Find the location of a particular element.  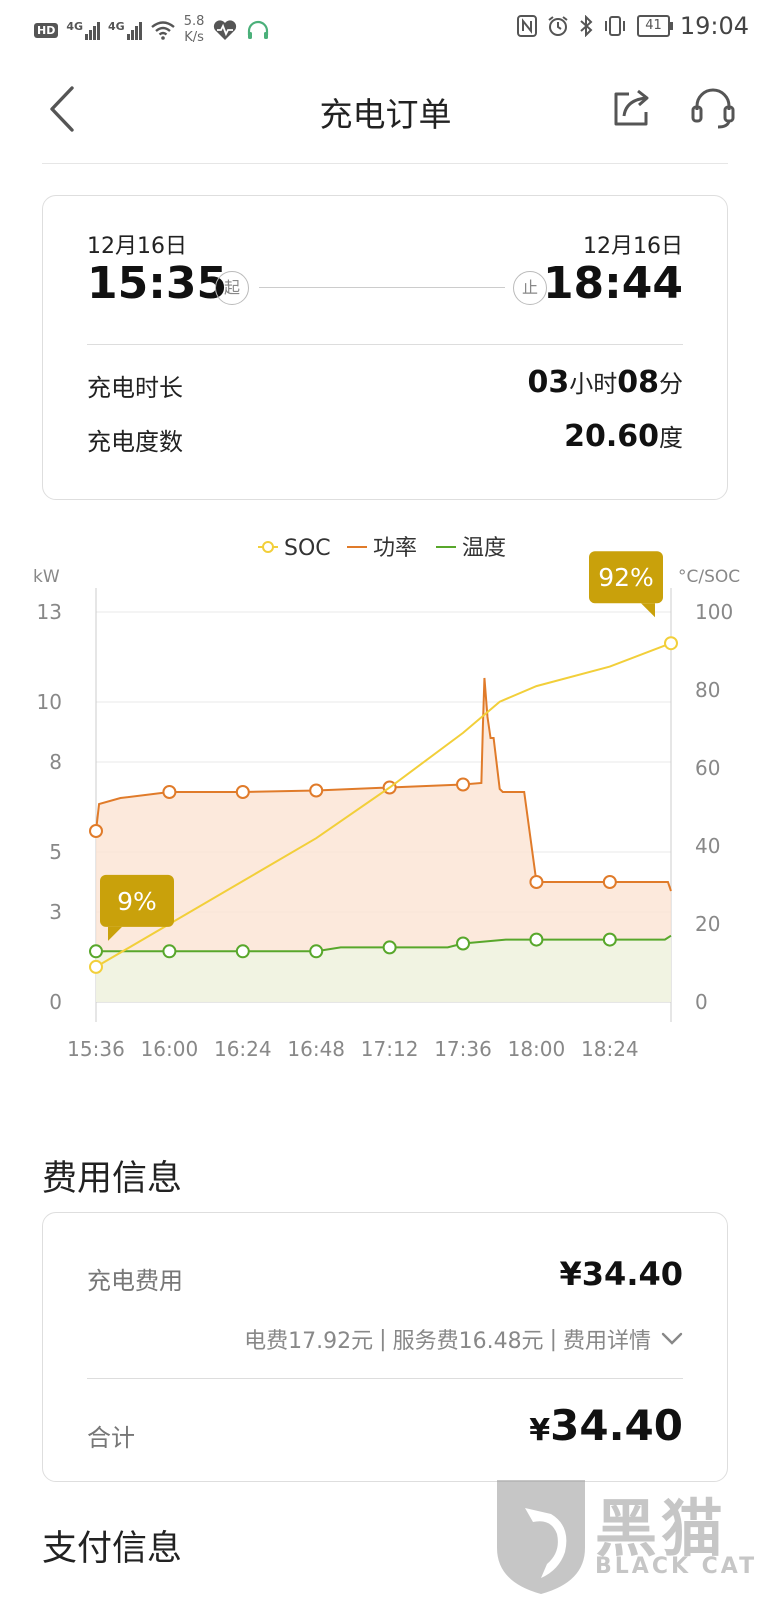

end-badge: 止 is located at coordinates (530, 288).